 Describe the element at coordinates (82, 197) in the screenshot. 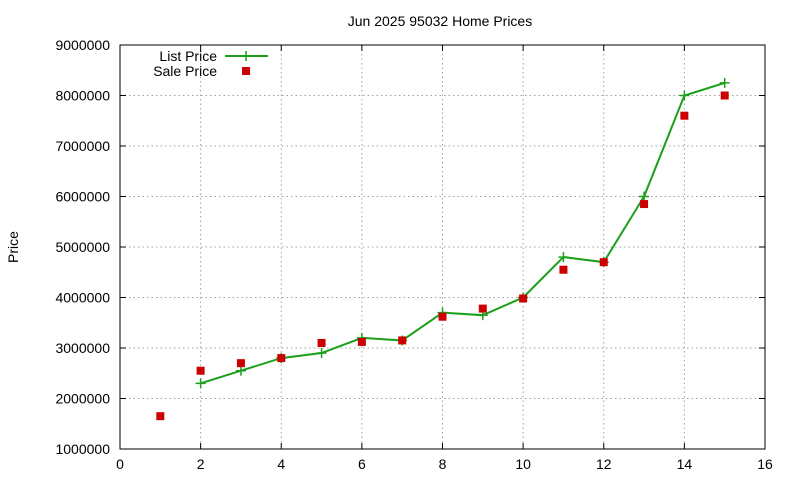

I see `y-tick-label: 6000000` at that location.